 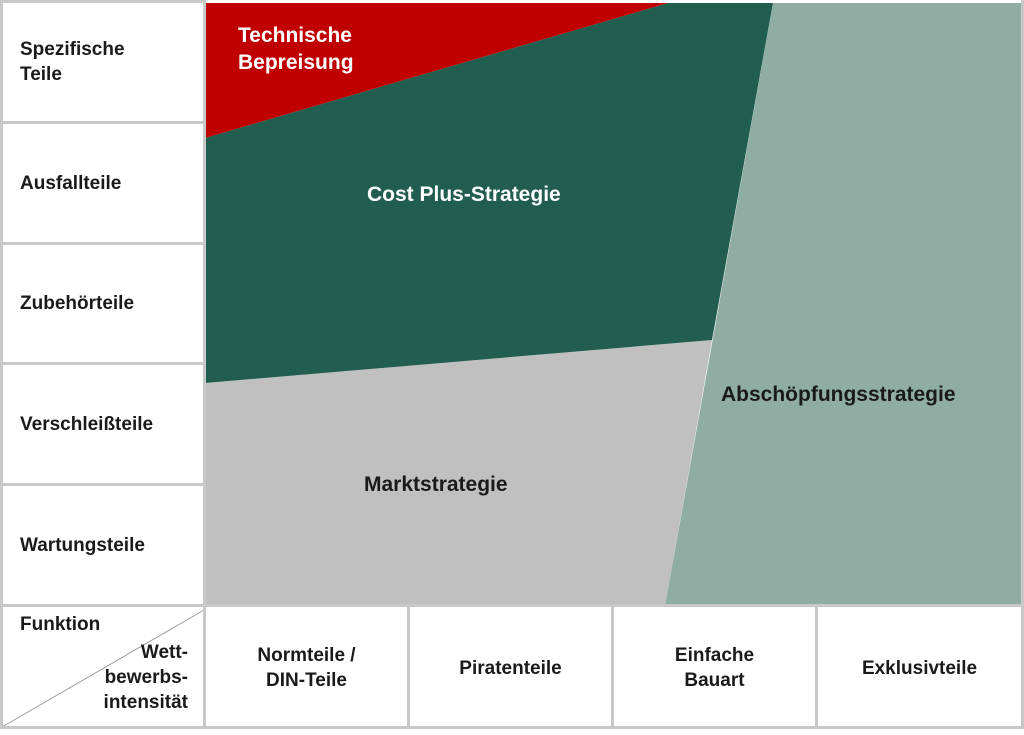 I want to click on column-label-exclusive-parts: Exklusivteile, so click(x=919, y=668).